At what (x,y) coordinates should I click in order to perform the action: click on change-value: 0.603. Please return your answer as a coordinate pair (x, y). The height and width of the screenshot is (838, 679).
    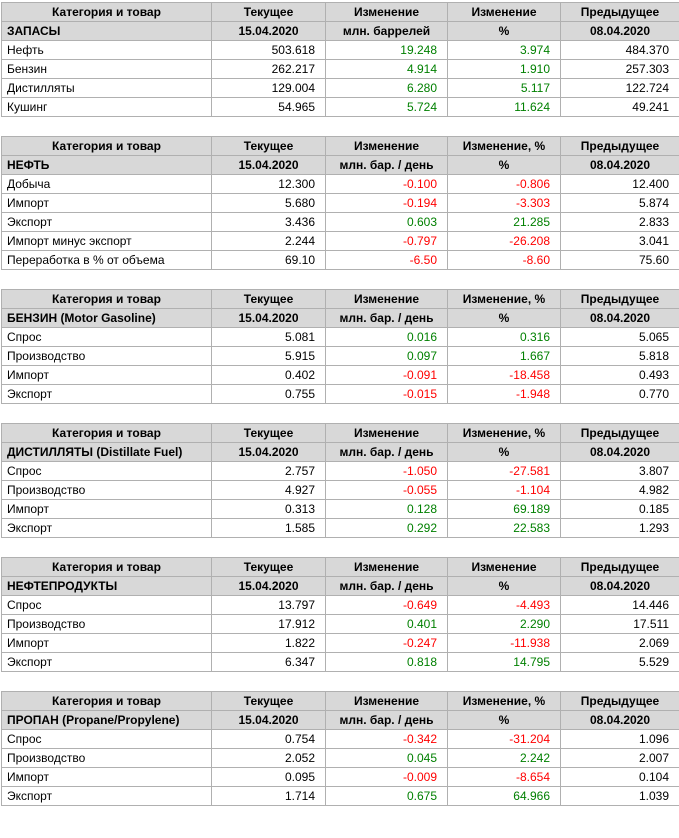
    Looking at the image, I should click on (386, 222).